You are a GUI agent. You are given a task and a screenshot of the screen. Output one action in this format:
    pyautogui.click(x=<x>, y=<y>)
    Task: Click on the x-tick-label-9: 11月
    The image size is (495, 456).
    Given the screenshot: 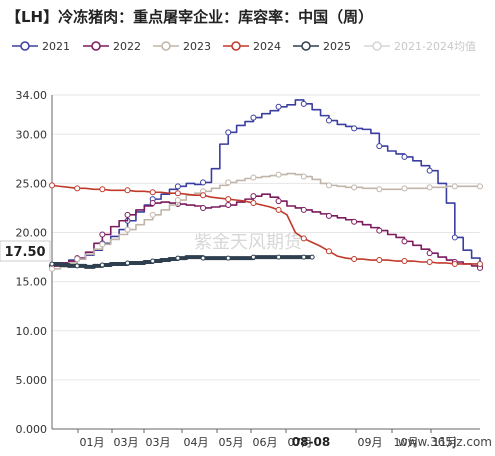 What is the action you would take?
    pyautogui.click(x=445, y=442)
    